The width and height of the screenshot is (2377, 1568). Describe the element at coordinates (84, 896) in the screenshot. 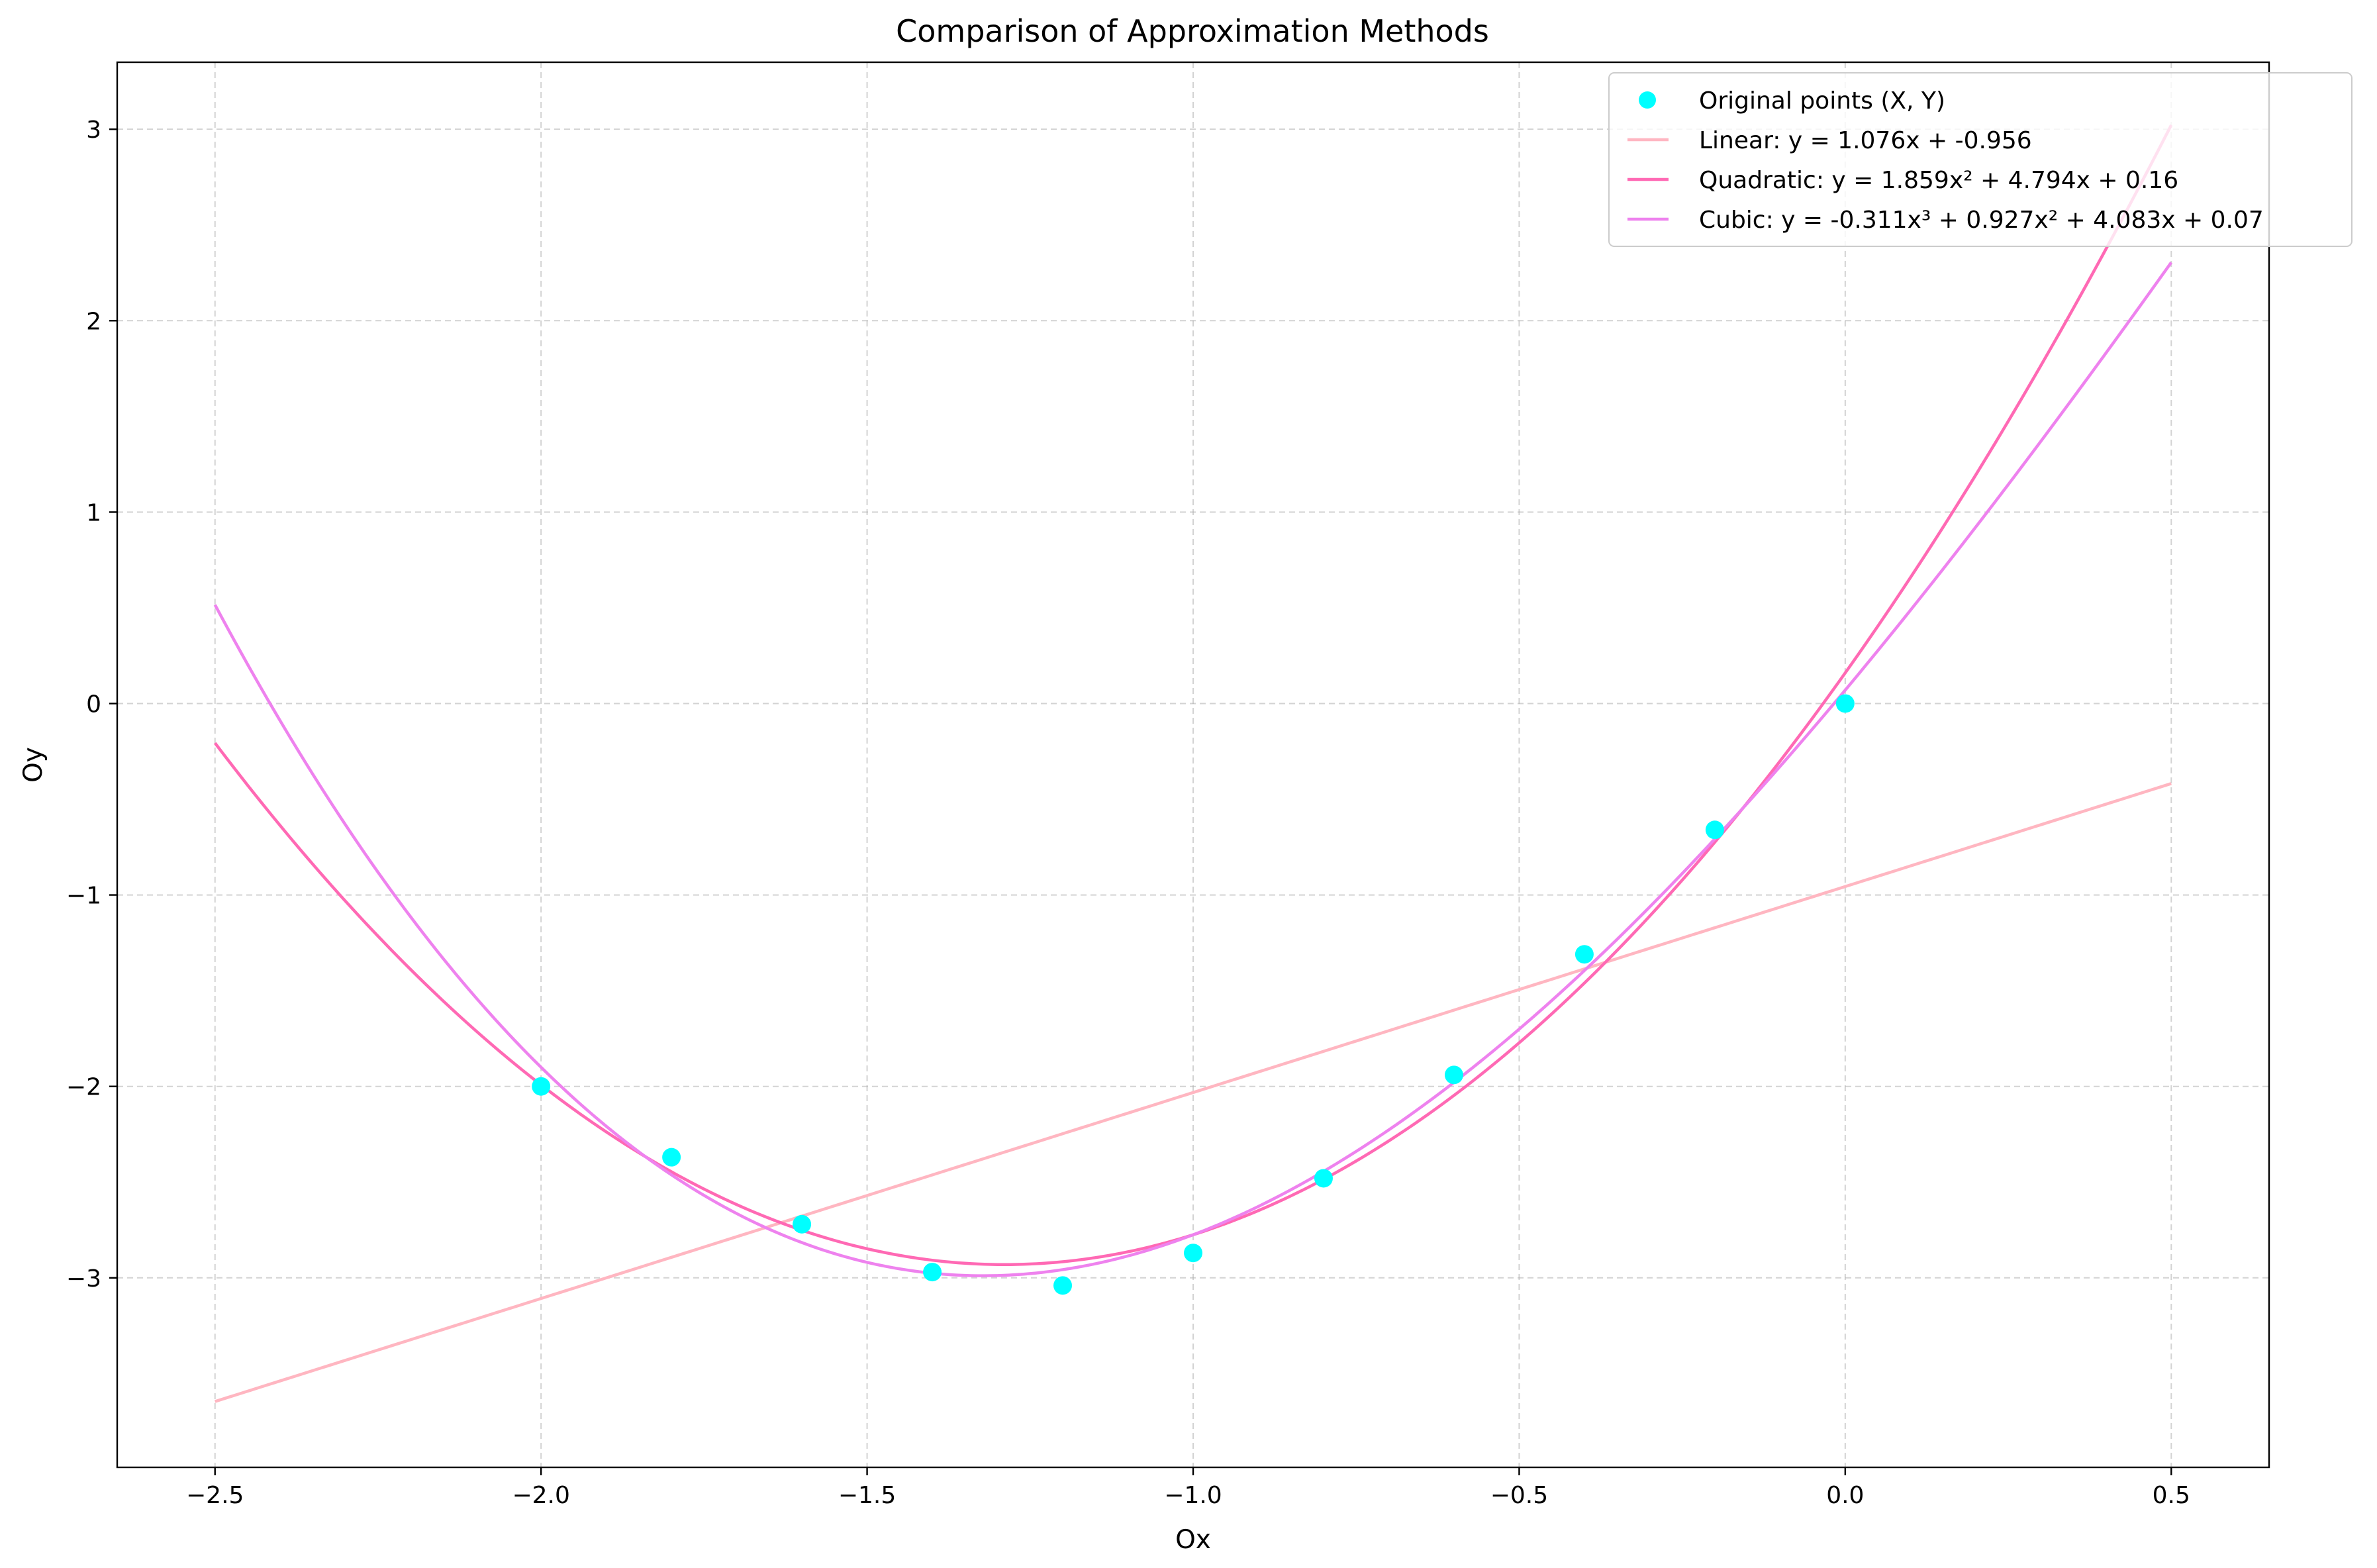

I see `y-tick-label: −1` at that location.